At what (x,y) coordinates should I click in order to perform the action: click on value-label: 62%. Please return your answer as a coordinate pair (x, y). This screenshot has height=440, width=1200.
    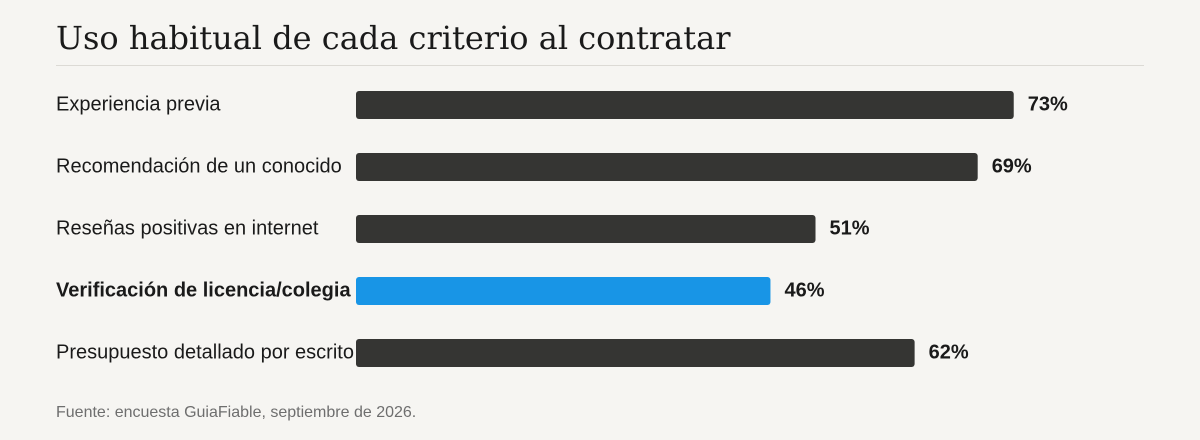
    Looking at the image, I should click on (949, 352).